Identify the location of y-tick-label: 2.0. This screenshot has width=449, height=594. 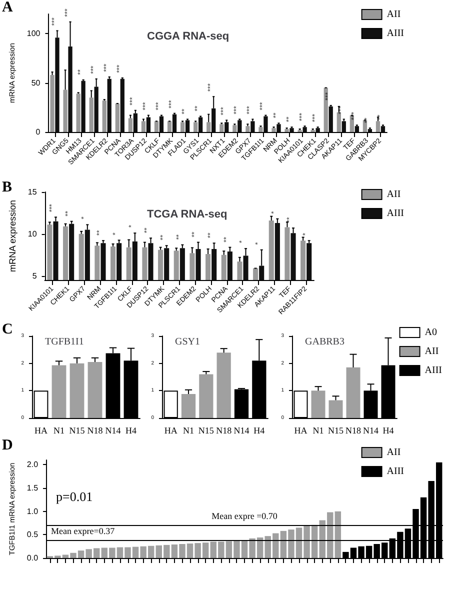
(32, 465).